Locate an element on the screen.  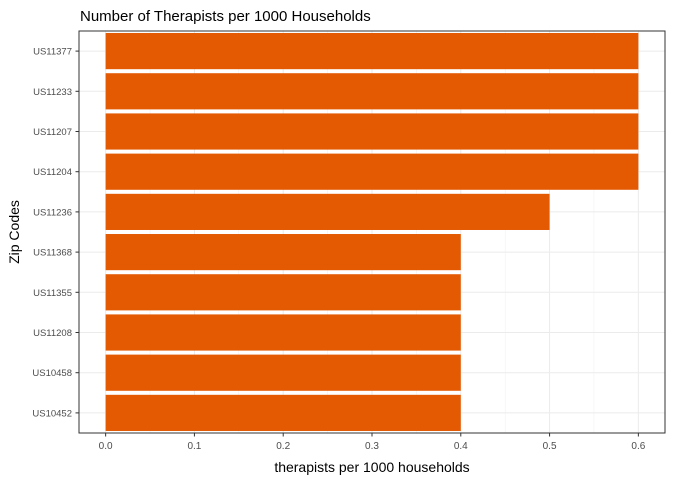
x-tick-label: 0.2 is located at coordinates (283, 446).